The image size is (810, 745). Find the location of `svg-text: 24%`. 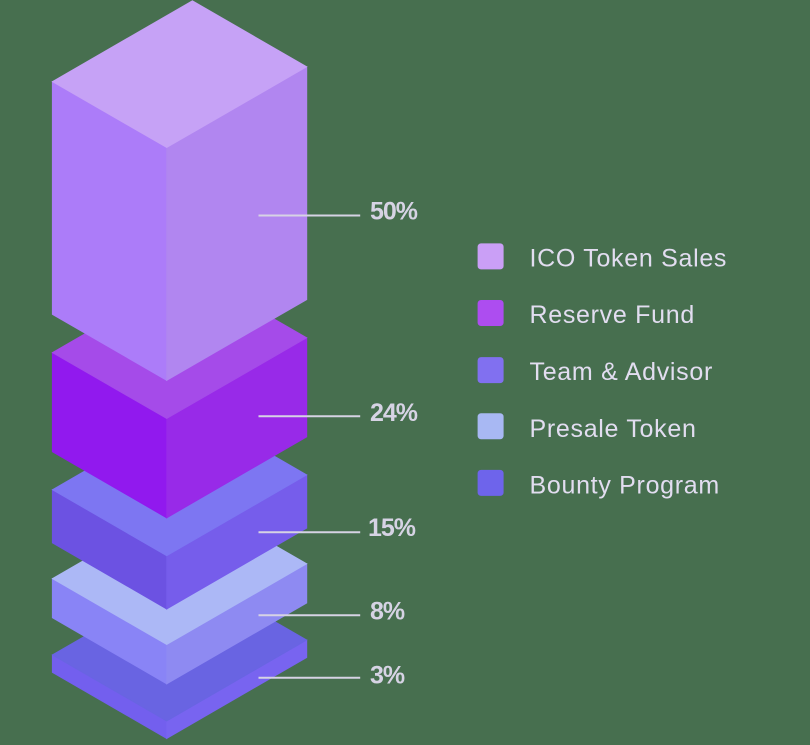

svg-text: 24% is located at coordinates (394, 413).